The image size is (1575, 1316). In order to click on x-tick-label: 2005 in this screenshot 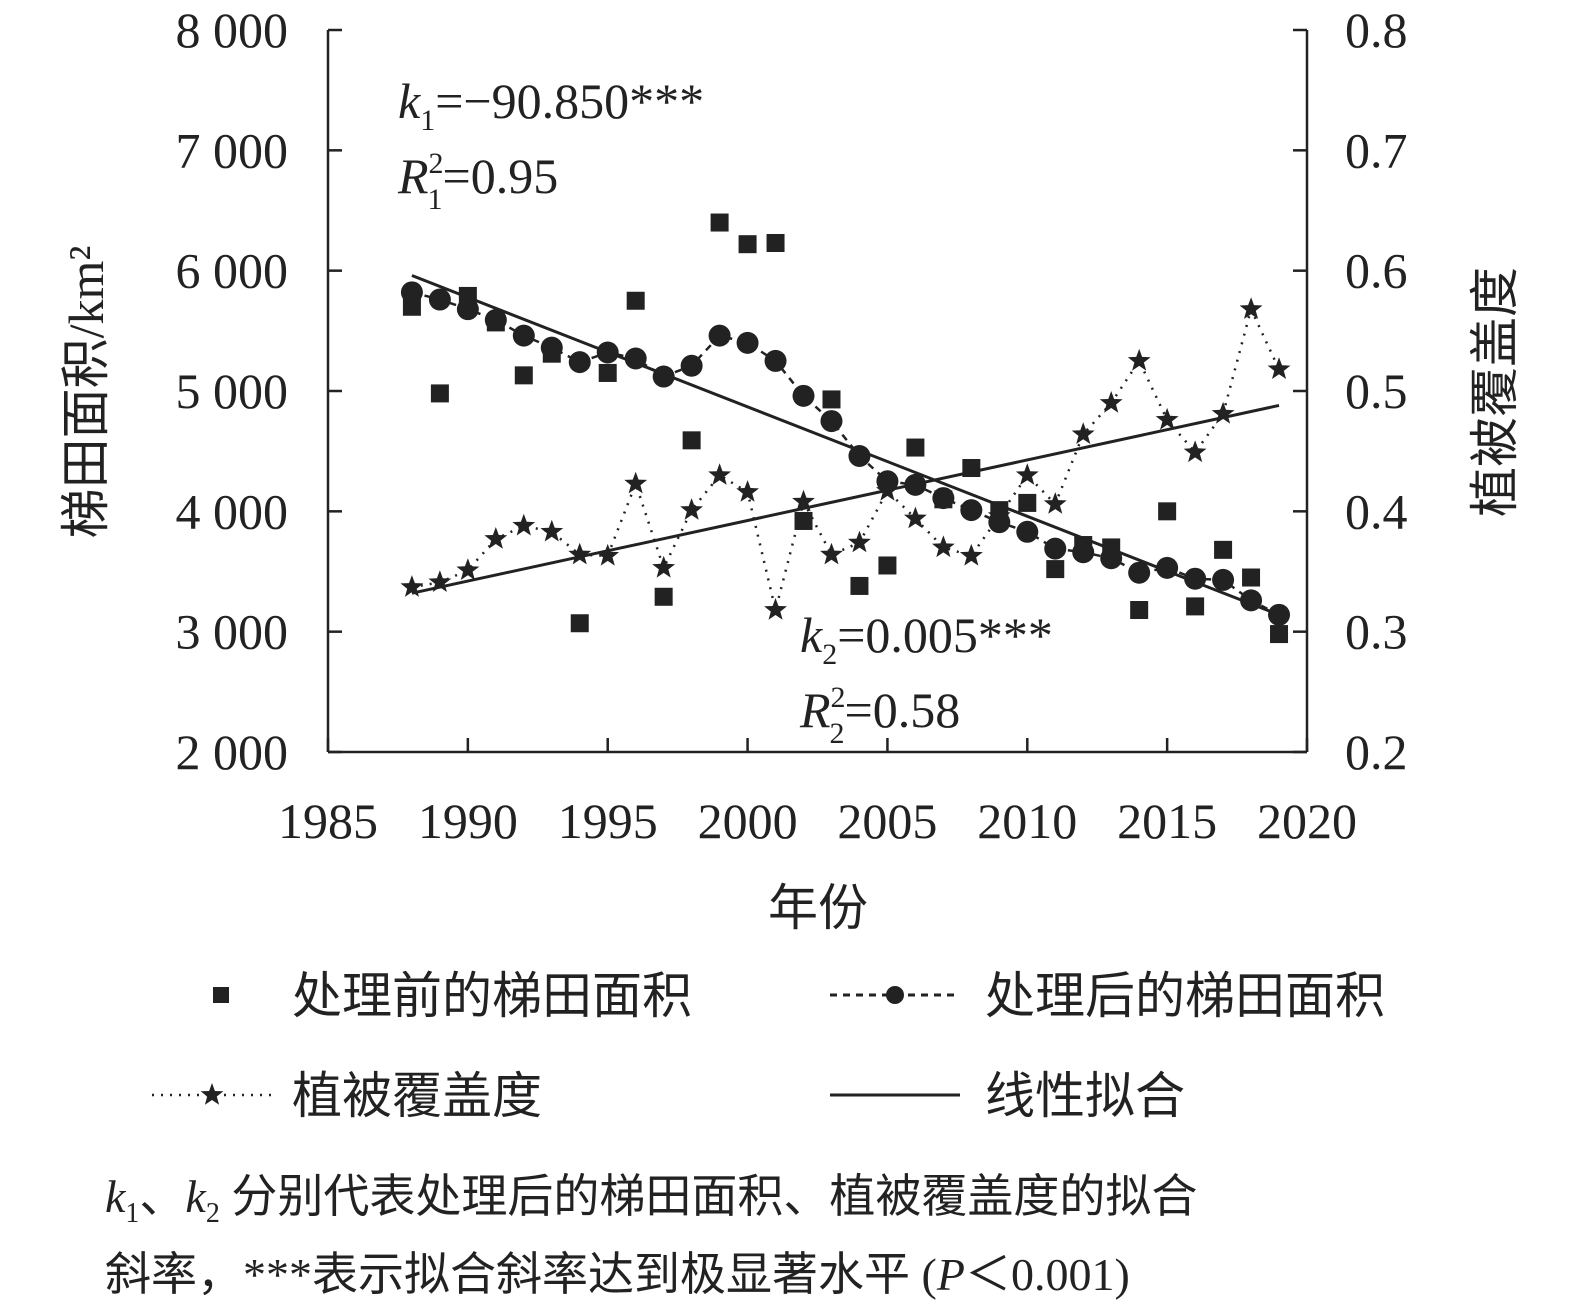, I will do `click(887, 821)`.